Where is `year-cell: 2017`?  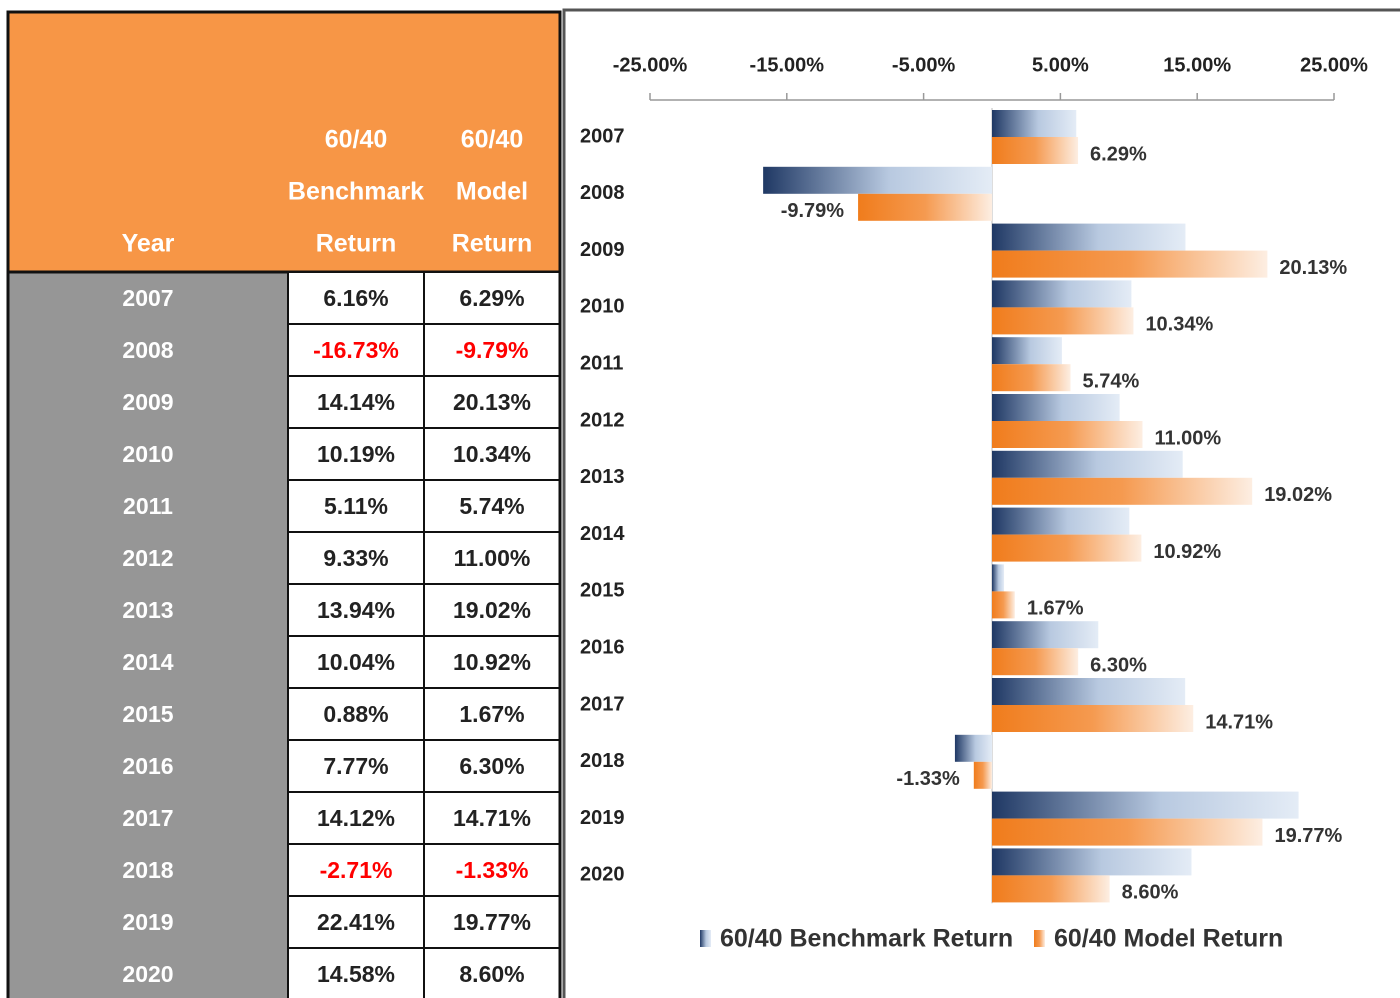
year-cell: 2017 is located at coordinates (147, 818).